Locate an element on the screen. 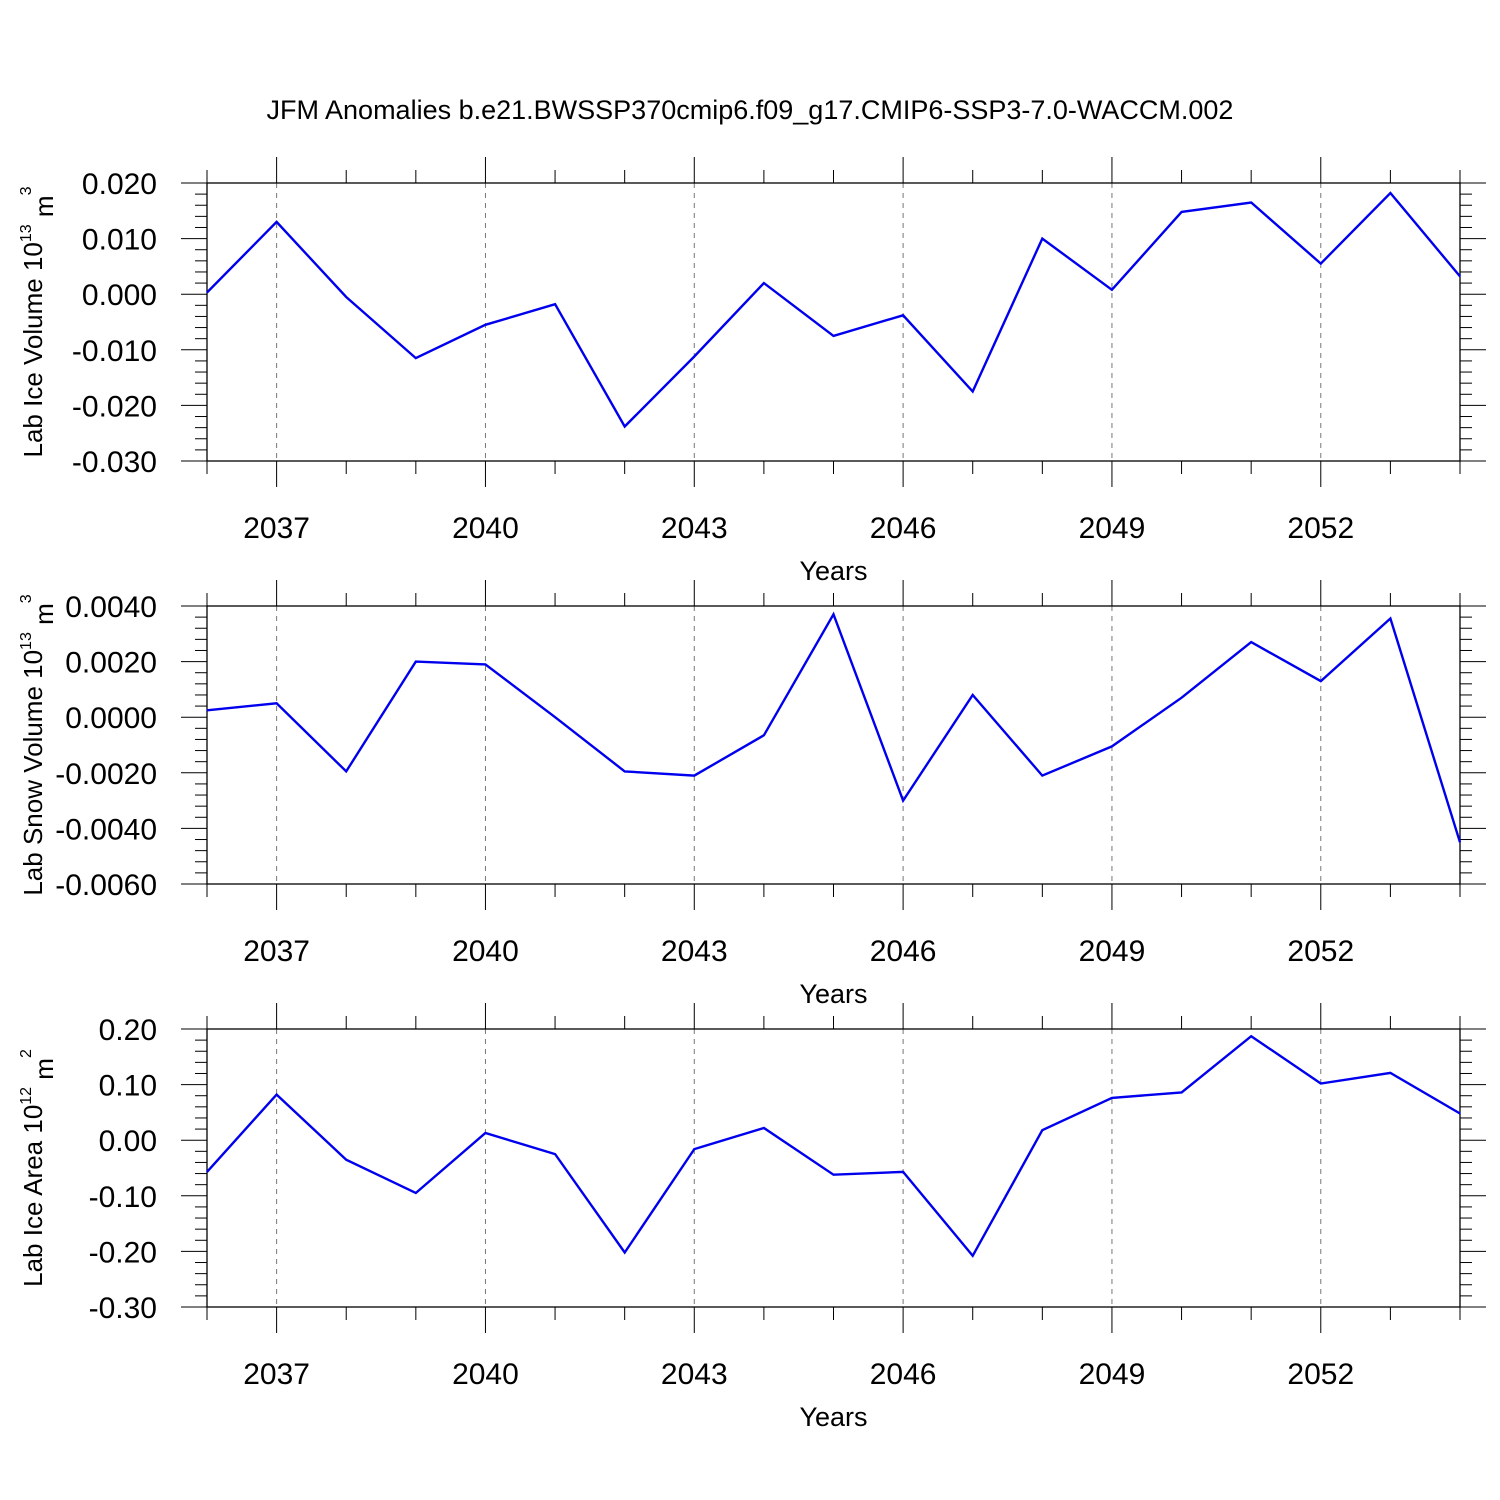  y-tick-label: 0.10 is located at coordinates (128, 1086).